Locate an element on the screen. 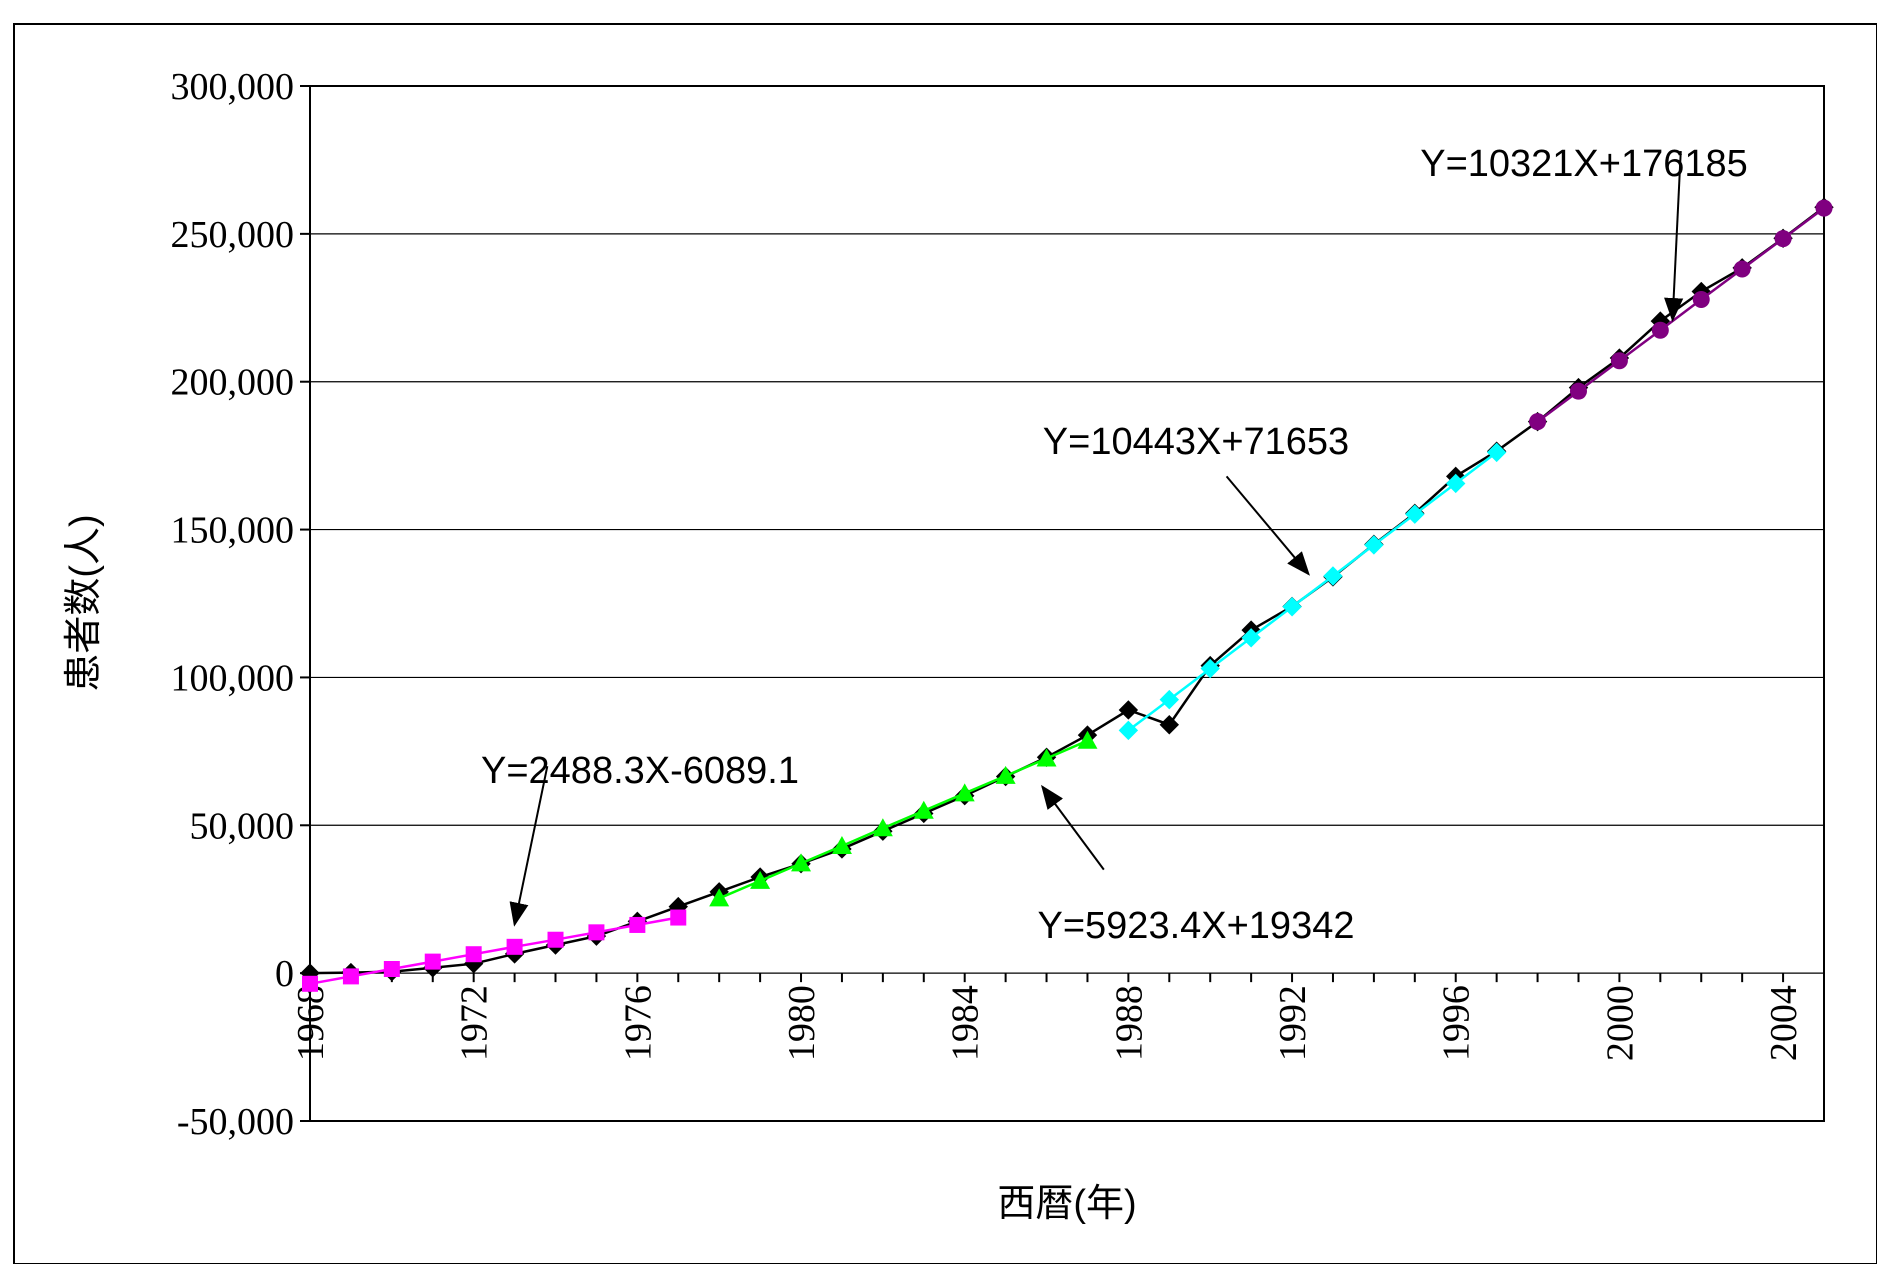 This screenshot has height=1264, width=1877. x-axis-label: 西暦(年) is located at coordinates (1066, 1204).